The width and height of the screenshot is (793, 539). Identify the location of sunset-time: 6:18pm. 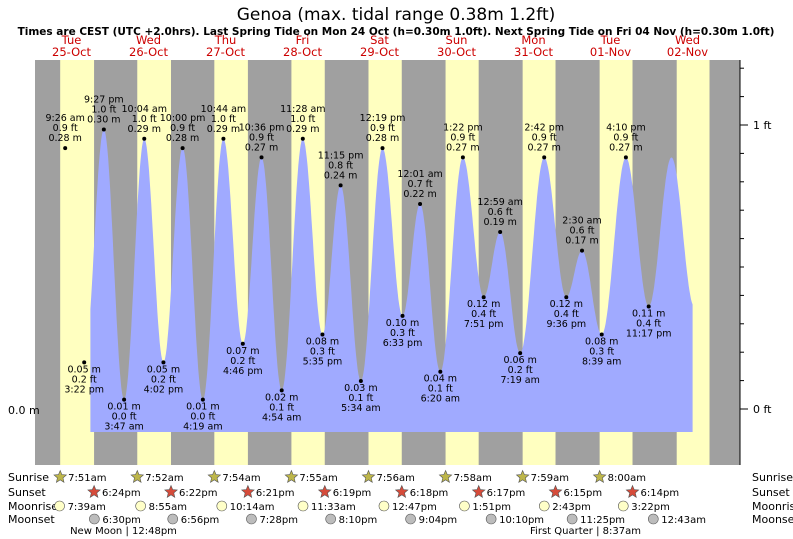
(429, 493).